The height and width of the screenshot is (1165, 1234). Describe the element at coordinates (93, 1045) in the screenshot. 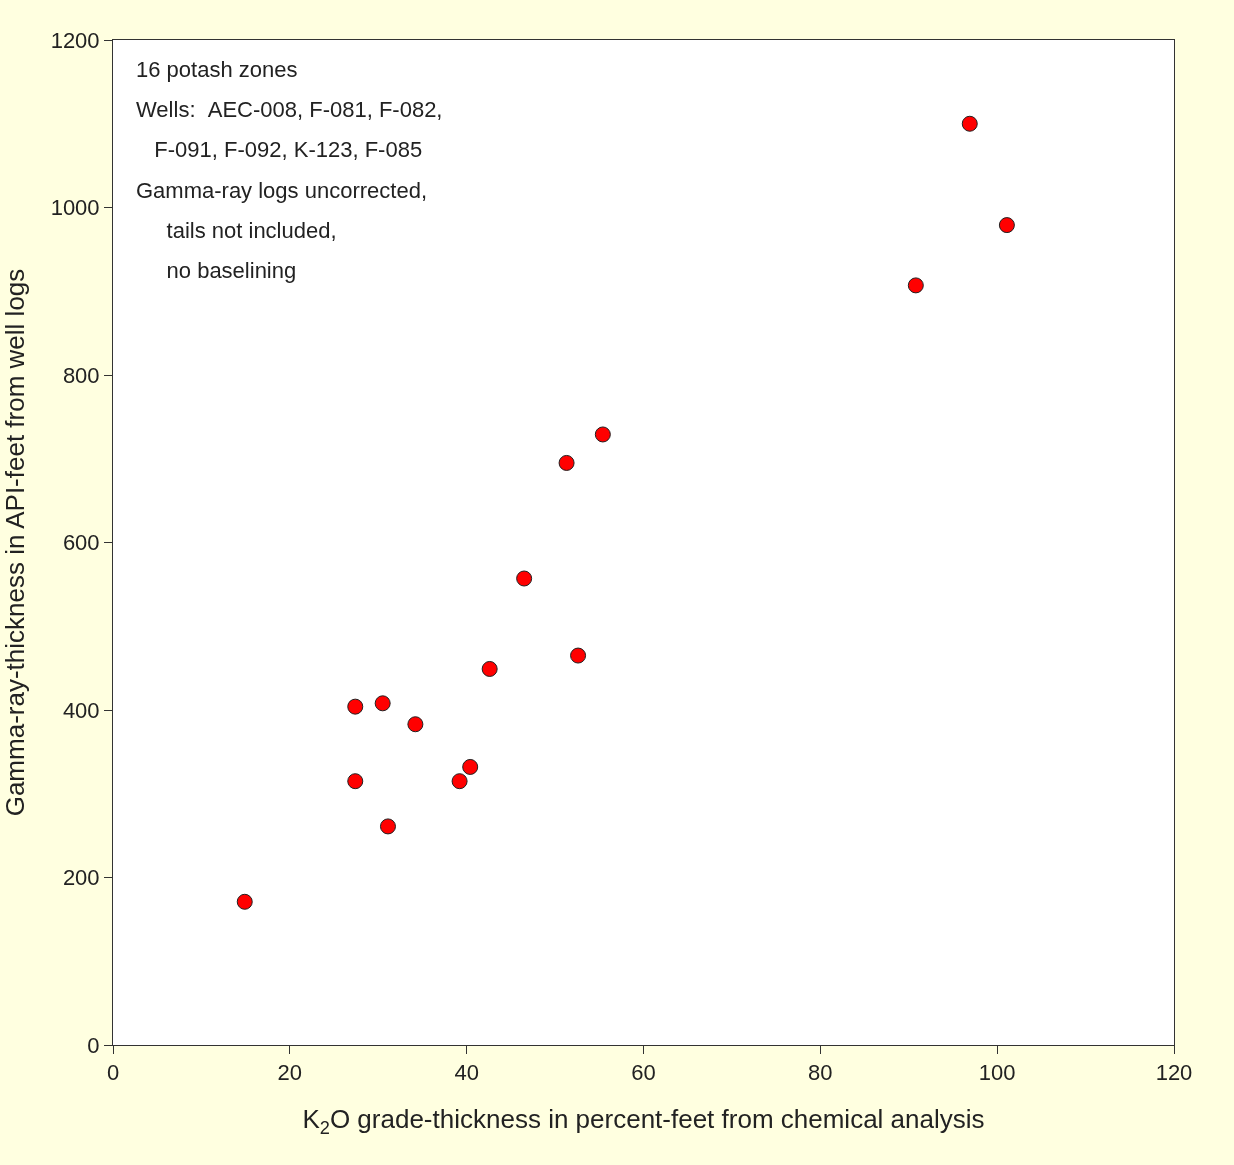

I see `y-tick-label: 0` at that location.